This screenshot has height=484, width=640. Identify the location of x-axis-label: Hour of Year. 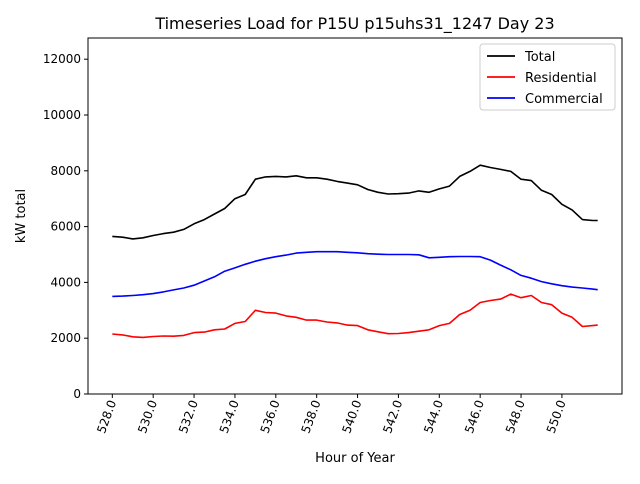
(355, 458).